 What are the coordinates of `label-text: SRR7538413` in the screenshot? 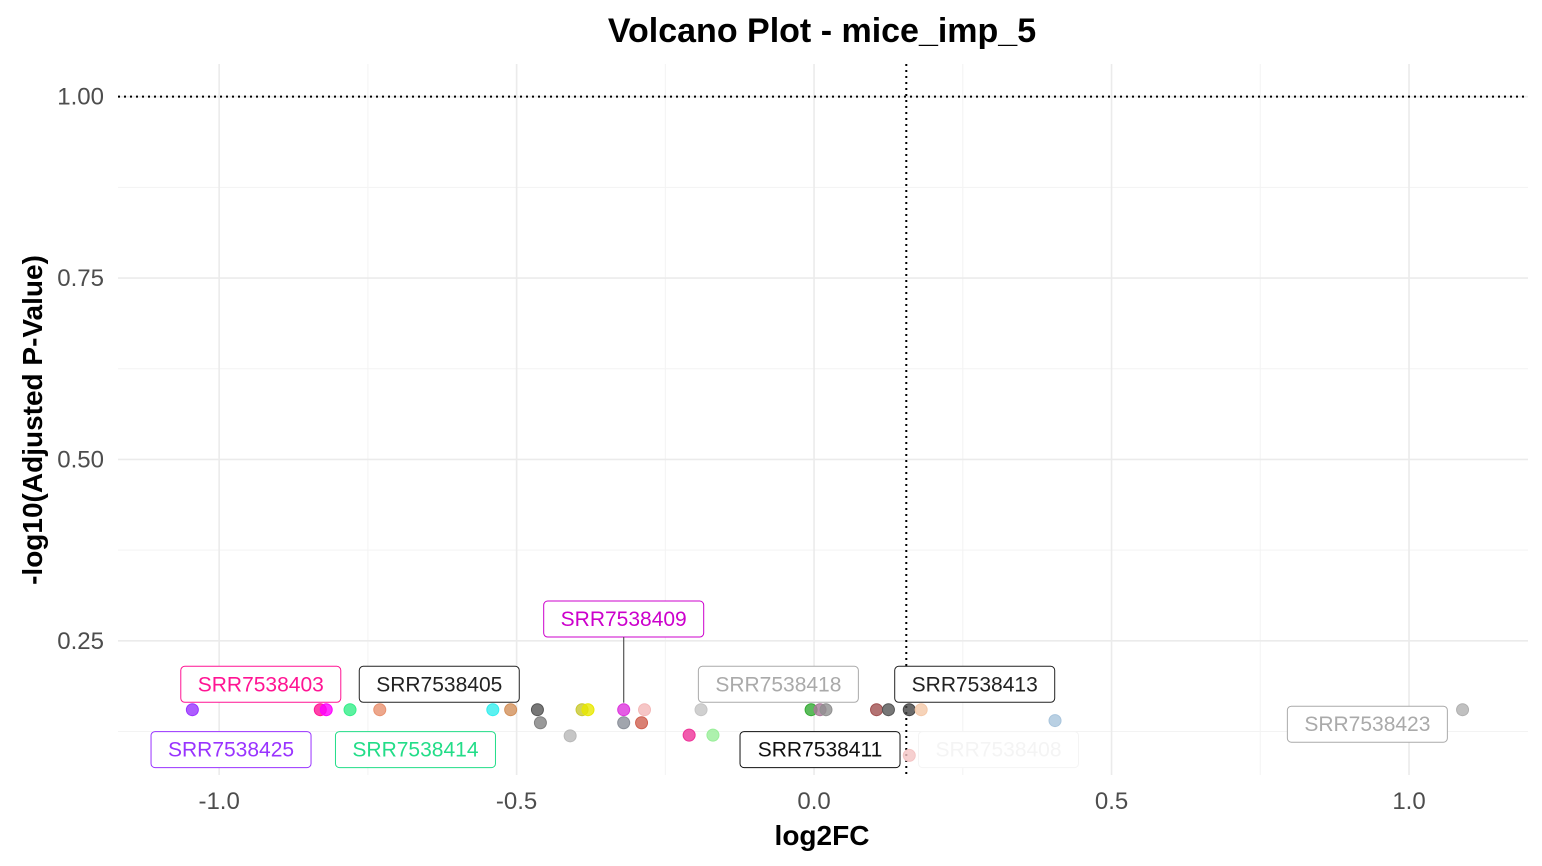 It's located at (975, 684).